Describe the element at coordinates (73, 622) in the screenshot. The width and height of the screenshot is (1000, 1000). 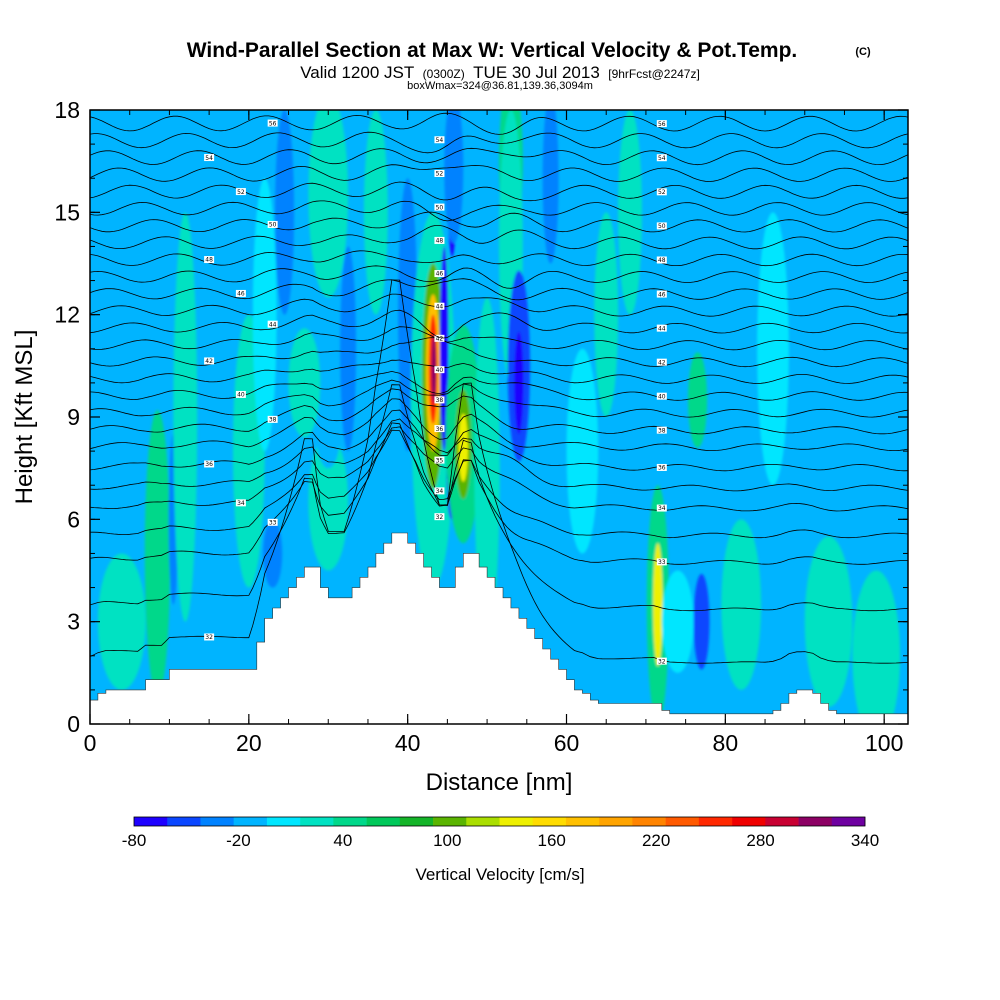
I see `y-tick-label-1: 3` at that location.